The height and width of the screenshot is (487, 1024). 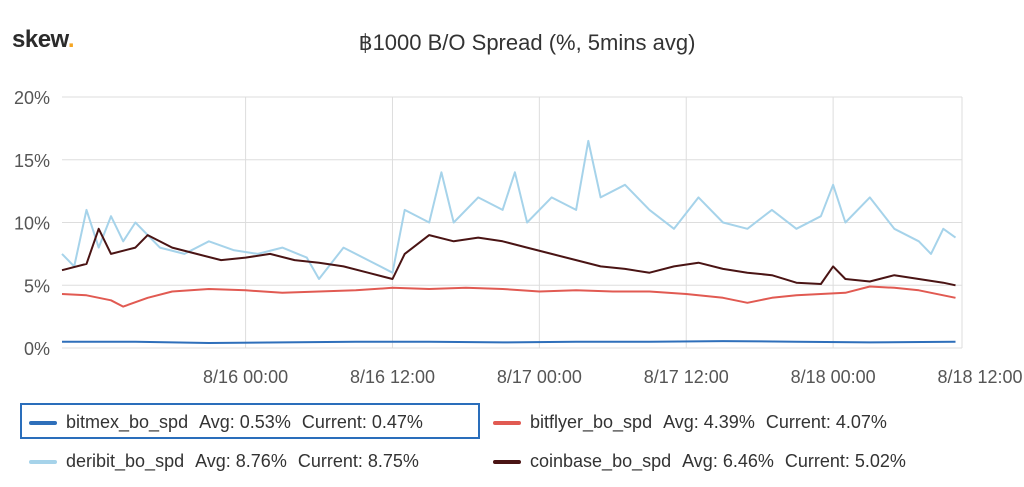 What do you see at coordinates (509, 342) in the screenshot?
I see `series-line-bitmex_bo_spd` at bounding box center [509, 342].